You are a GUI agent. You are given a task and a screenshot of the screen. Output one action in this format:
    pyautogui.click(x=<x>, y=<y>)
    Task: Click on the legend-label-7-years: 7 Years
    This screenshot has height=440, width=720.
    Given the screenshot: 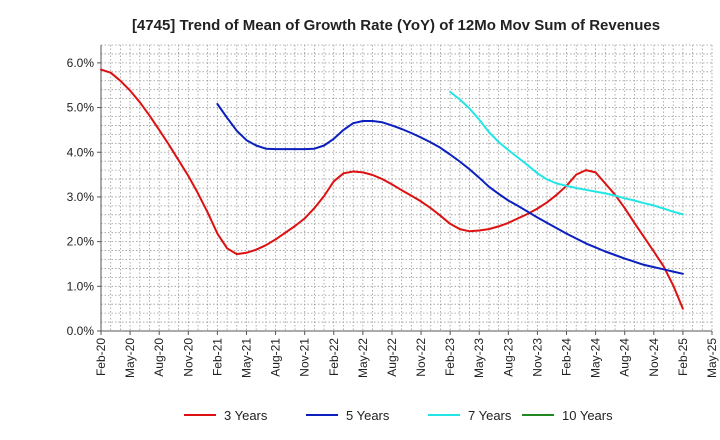 What is the action you would take?
    pyautogui.click(x=490, y=415)
    